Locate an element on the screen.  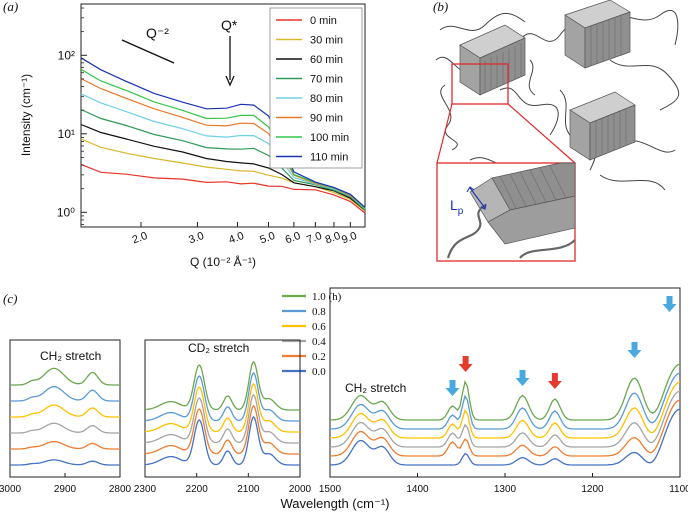
series-line-30-min is located at coordinates (223, 175).